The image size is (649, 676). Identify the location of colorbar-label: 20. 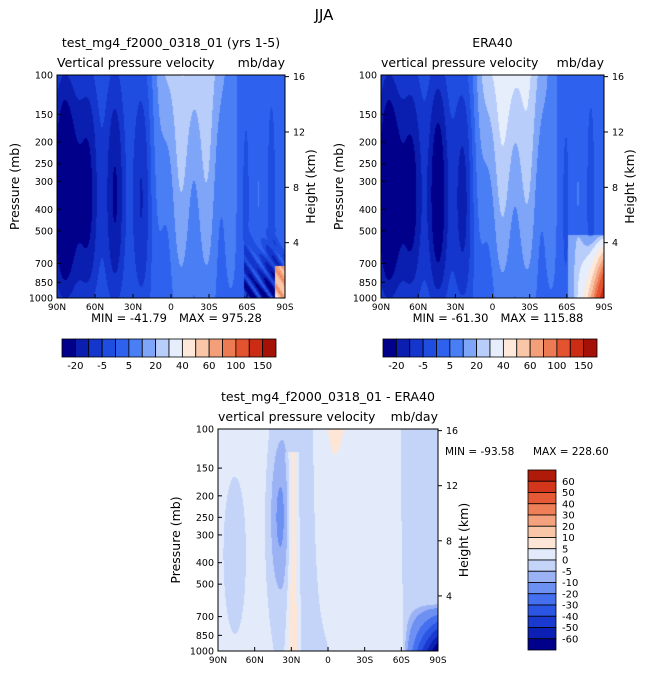
(155, 366).